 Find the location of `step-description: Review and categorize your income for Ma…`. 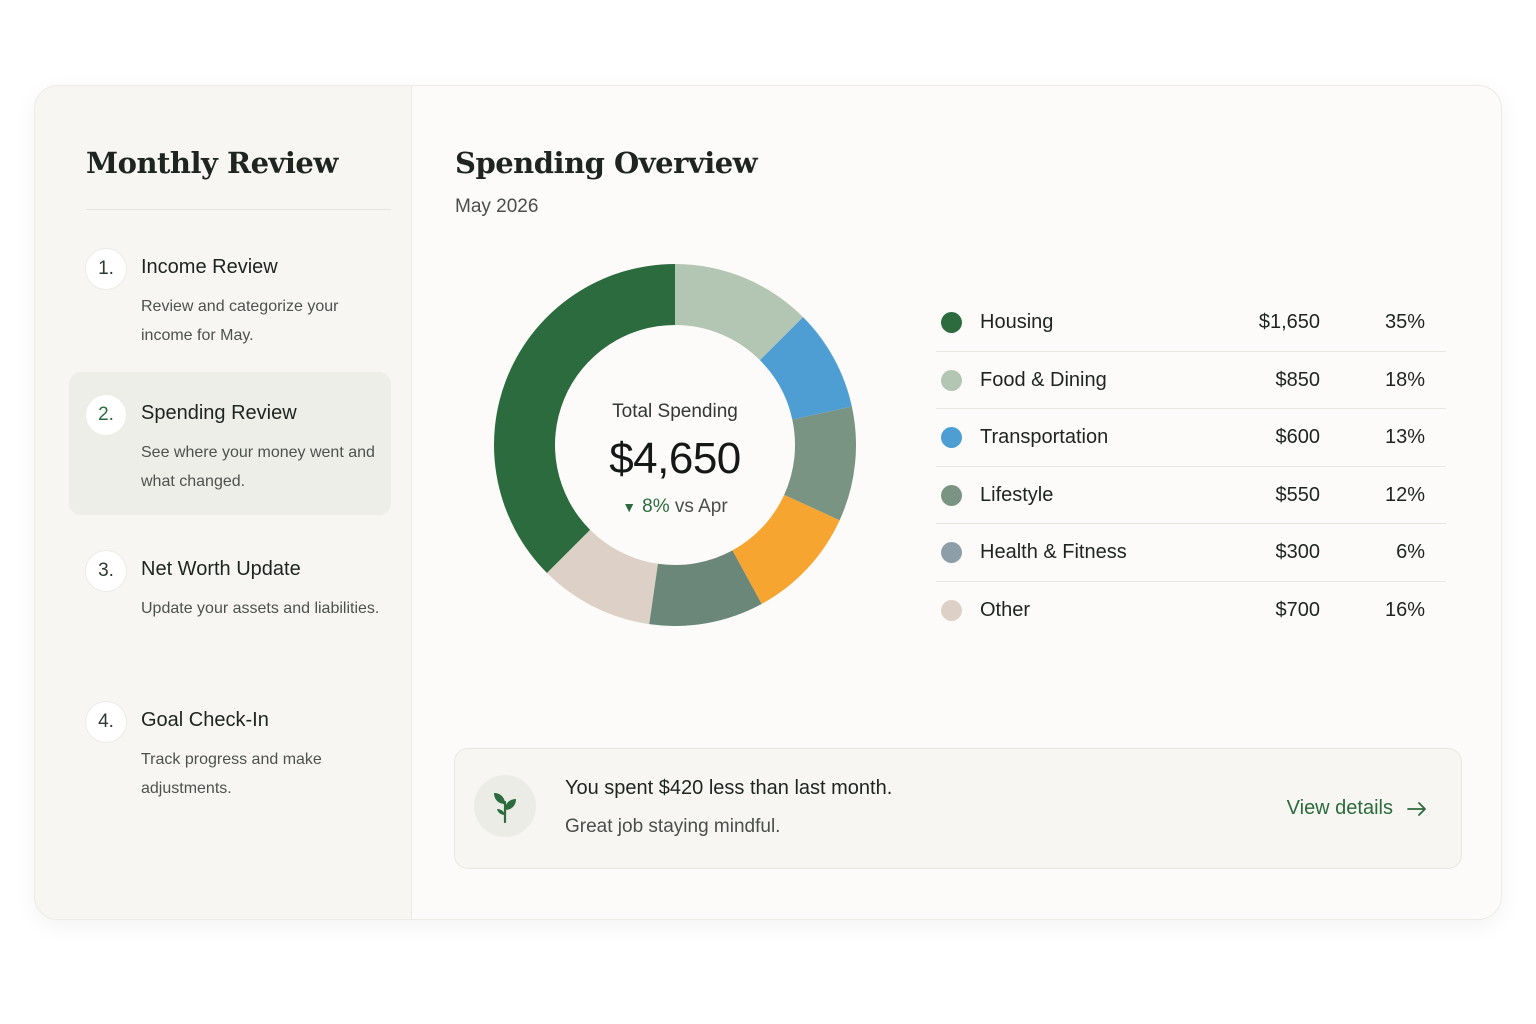

step-description: Review and categorize your income for Ma… is located at coordinates (240, 321).